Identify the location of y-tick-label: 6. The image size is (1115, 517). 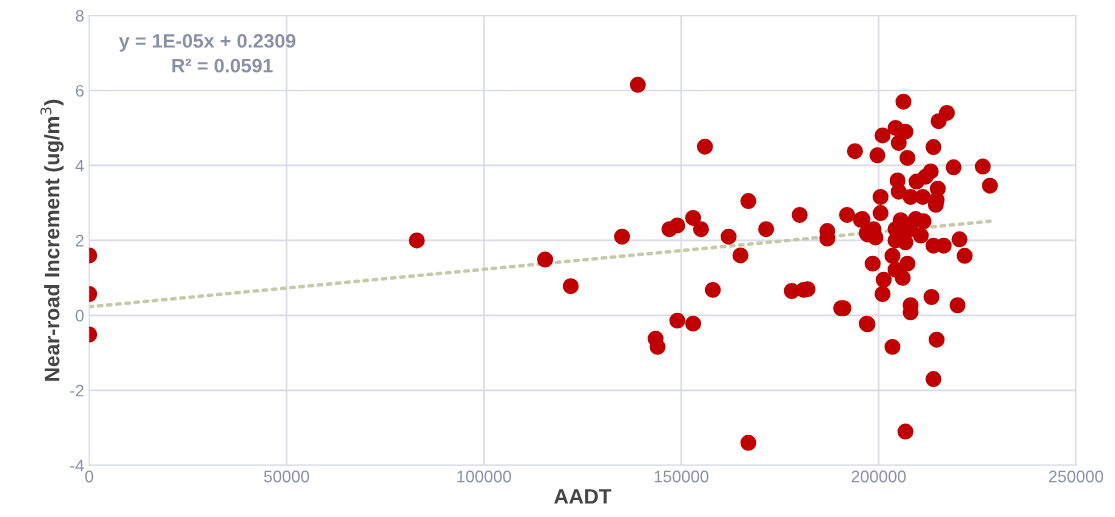
(79, 90).